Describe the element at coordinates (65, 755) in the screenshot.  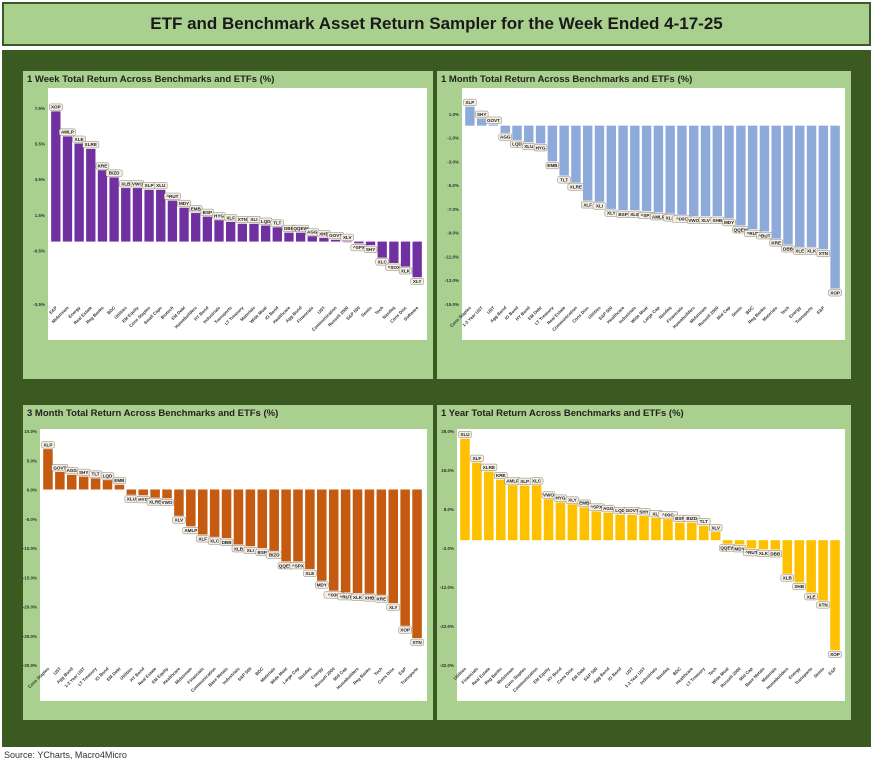
I see `source-note: Source: YCharts, Macro4Micro` at that location.